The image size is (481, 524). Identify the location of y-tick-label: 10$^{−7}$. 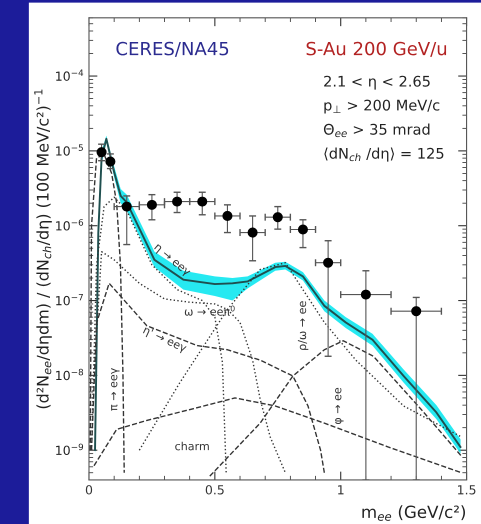
(69, 300).